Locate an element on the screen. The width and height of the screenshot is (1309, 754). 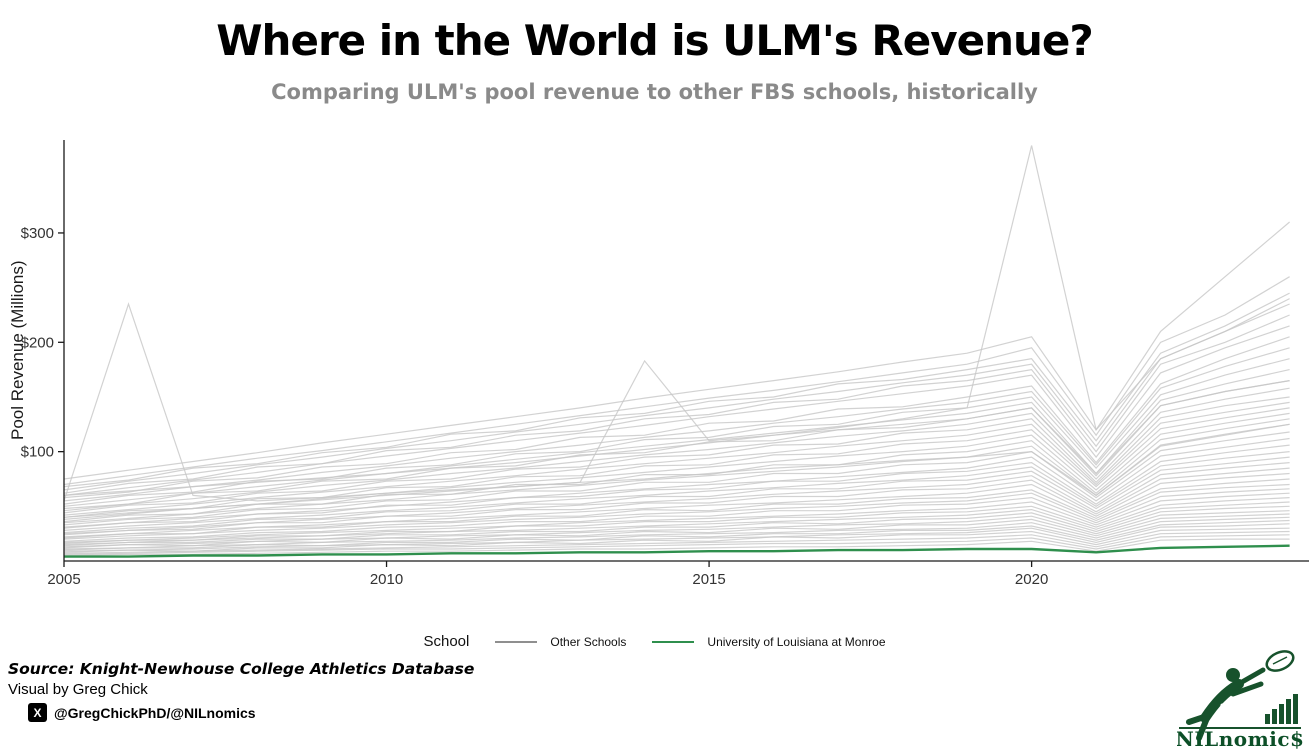
svg-text: 2005 is located at coordinates (63, 579).